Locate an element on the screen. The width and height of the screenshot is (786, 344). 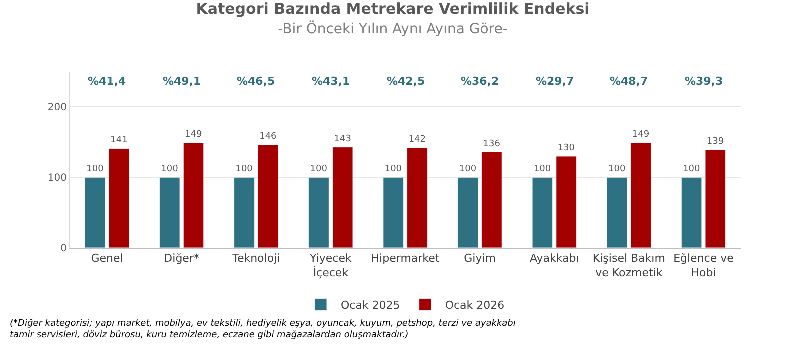
x-tick-label: Teknoloji is located at coordinates (256, 259).